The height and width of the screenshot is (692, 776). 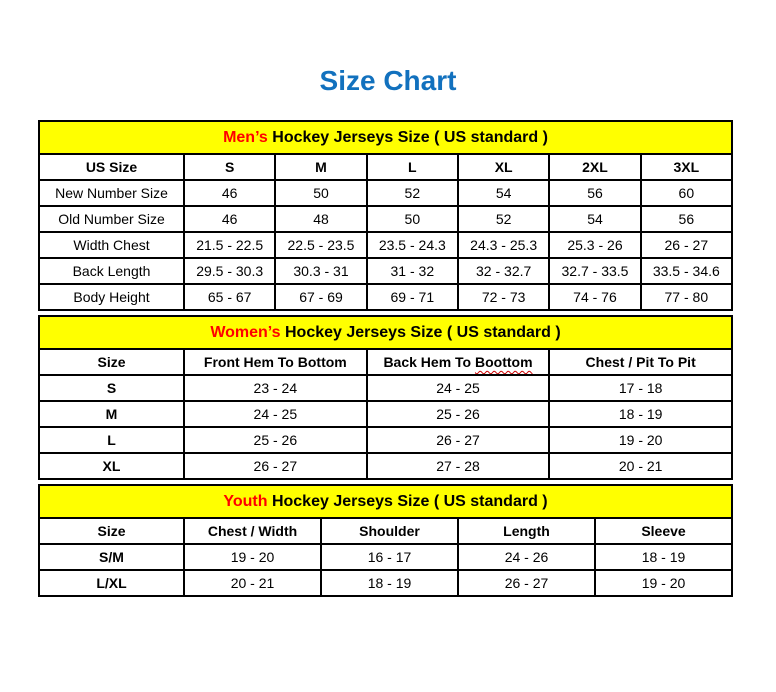 I want to click on table-row: M 24 - 25 25 - 26 18 - 19, so click(x=385, y=414).